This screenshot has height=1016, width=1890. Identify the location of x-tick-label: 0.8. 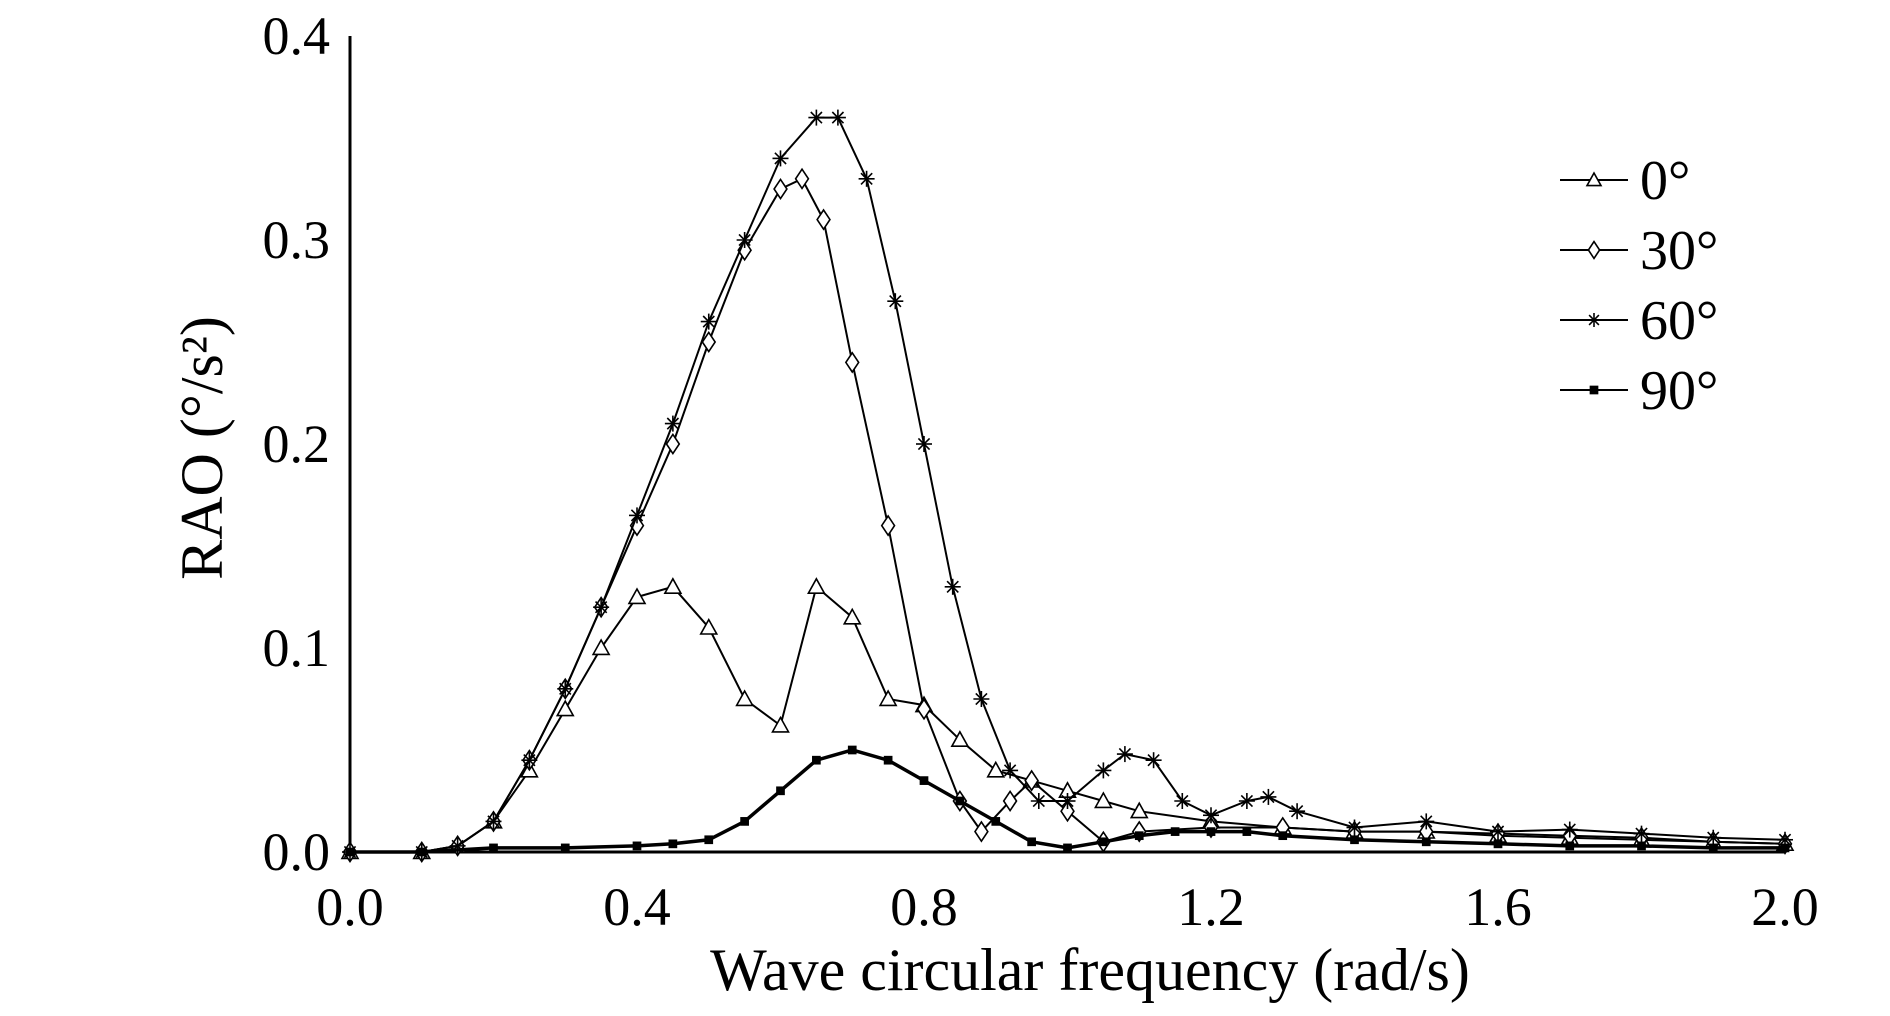
(924, 907).